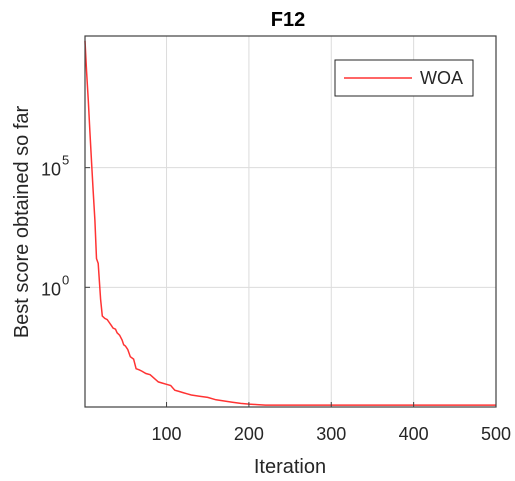  Describe the element at coordinates (404, 78) in the screenshot. I see `legend: WOA` at that location.